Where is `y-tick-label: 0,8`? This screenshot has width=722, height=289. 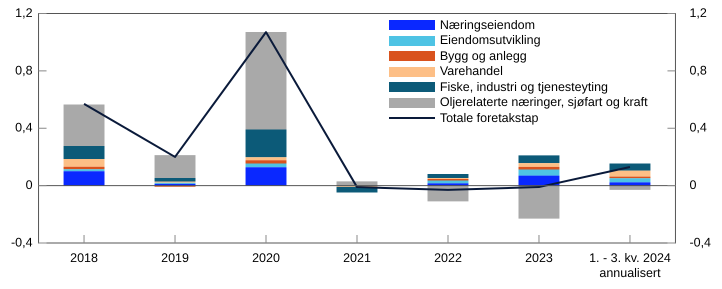
y-tick-label: 0,8 is located at coordinates (24, 70).